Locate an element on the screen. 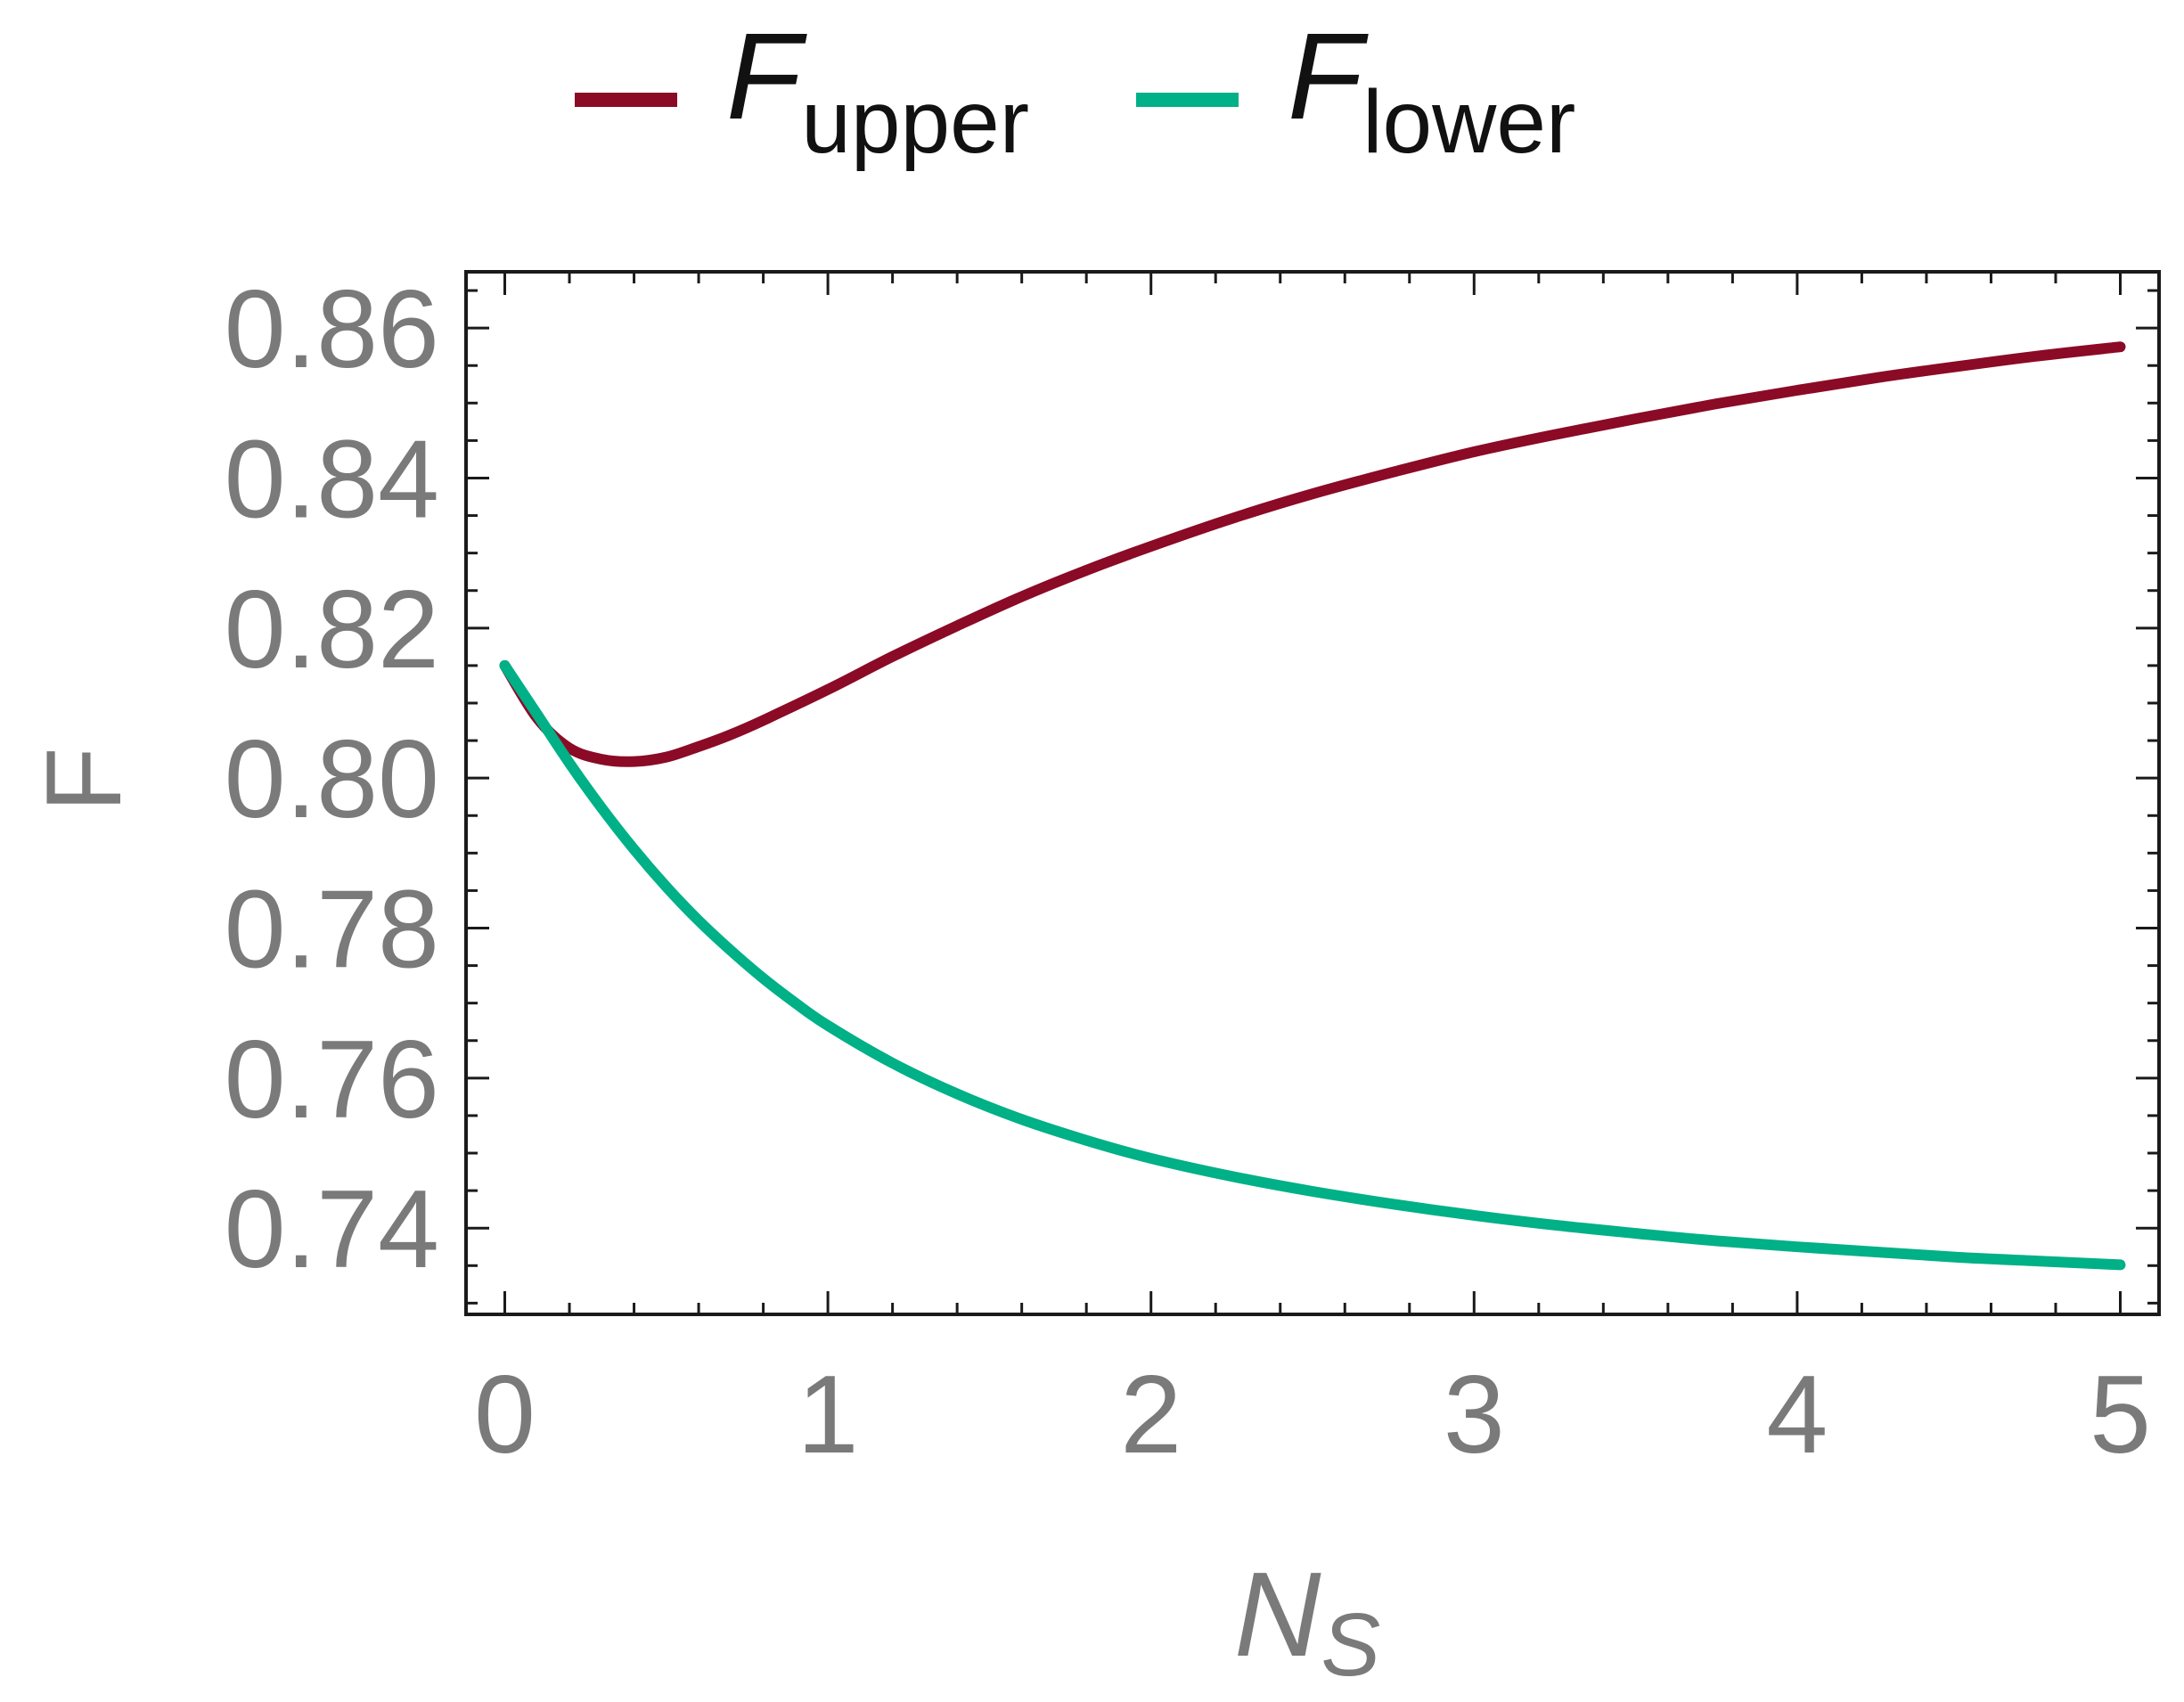 Image resolution: width=2184 pixels, height=1702 pixels. x-tick-label: 0 is located at coordinates (505, 1415).